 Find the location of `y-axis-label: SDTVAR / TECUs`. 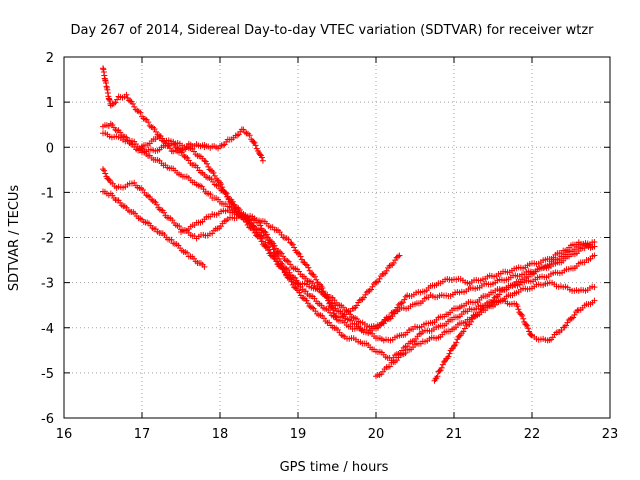

y-axis-label: SDTVAR / TECUs is located at coordinates (14, 238).